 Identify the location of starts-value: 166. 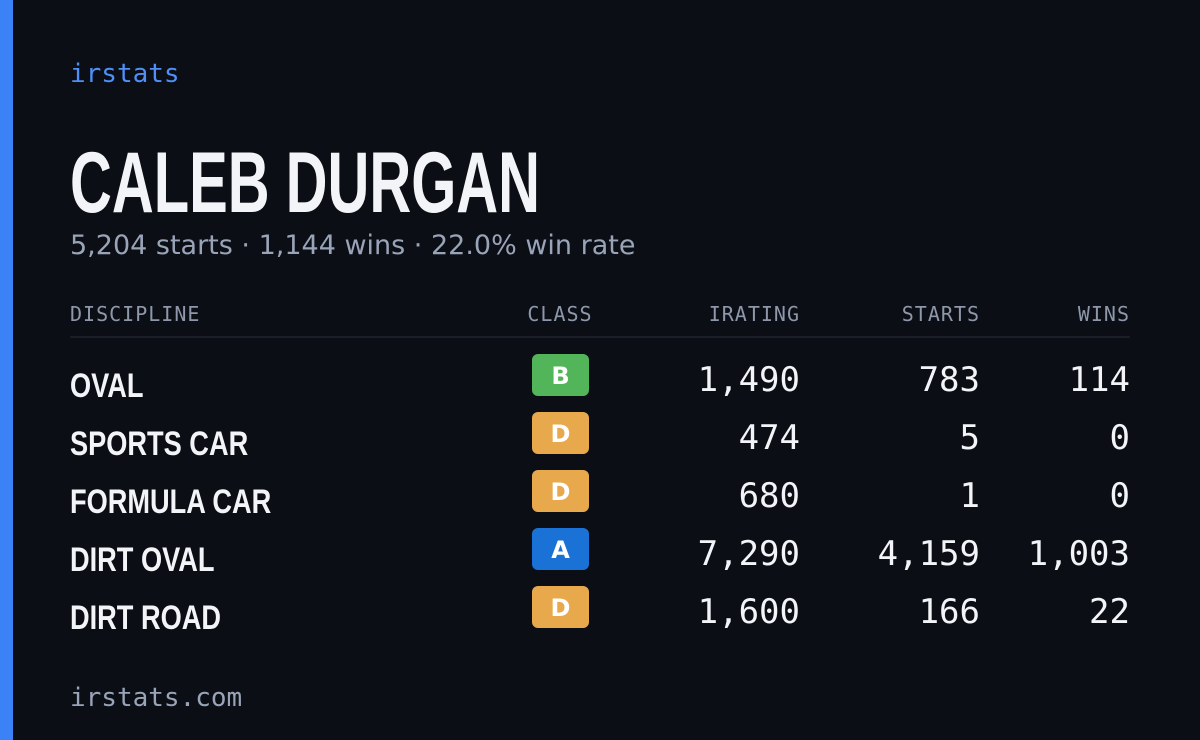
(949, 612).